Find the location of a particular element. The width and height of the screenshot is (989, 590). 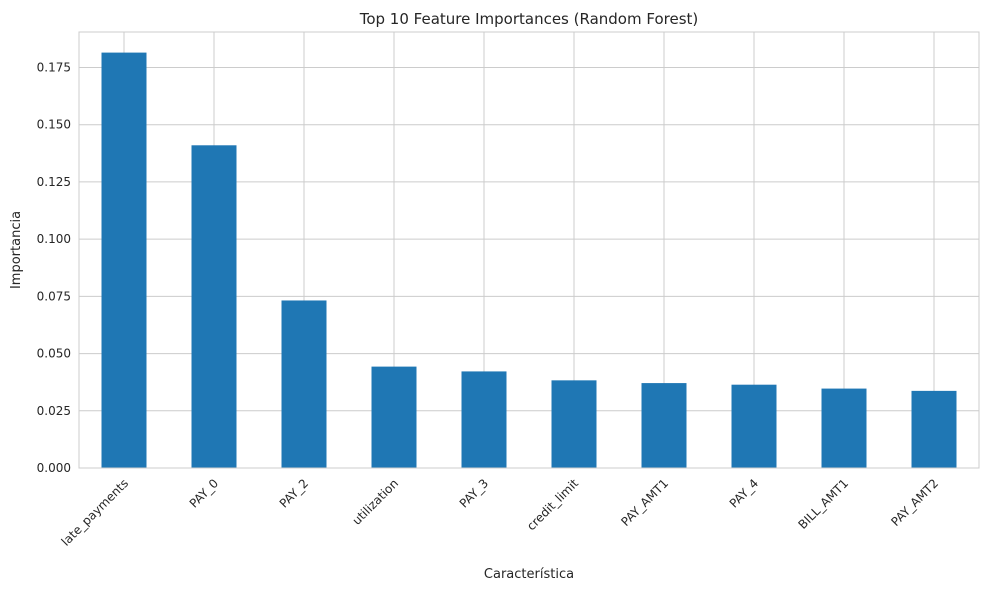

y-axis-label: Importancia is located at coordinates (16, 250).